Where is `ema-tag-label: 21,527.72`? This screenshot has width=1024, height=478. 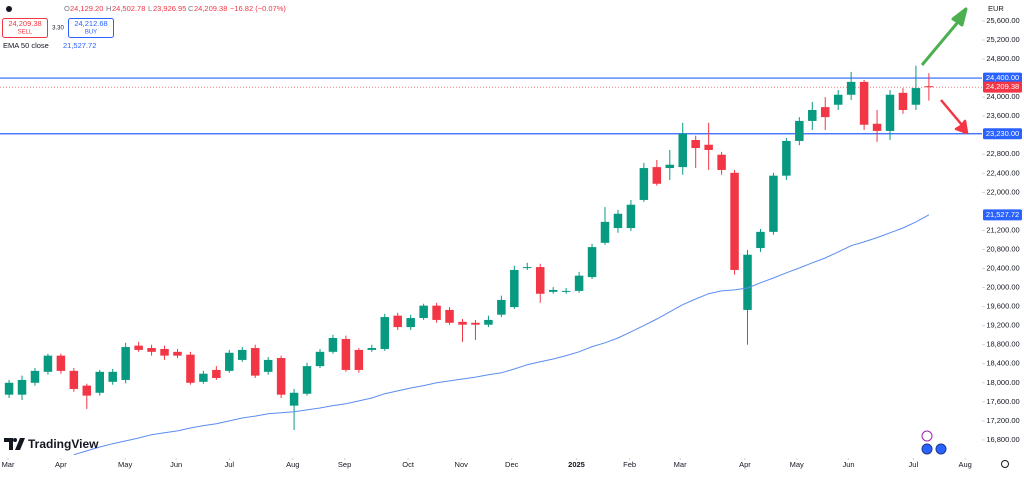
ema-tag-label: 21,527.72 is located at coordinates (1002, 214).